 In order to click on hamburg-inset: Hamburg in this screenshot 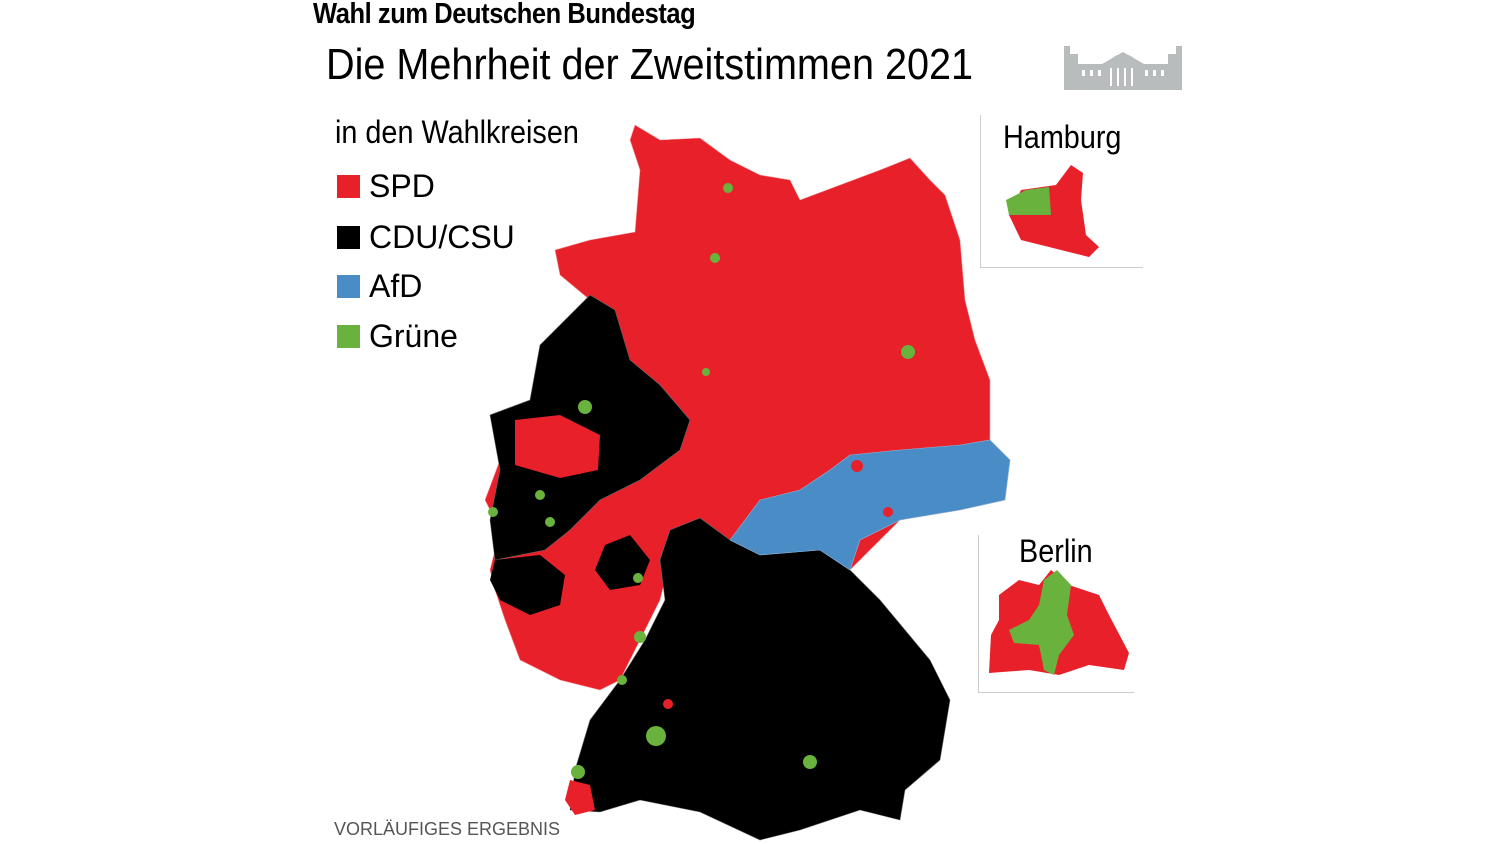, I will do `click(1061, 191)`.